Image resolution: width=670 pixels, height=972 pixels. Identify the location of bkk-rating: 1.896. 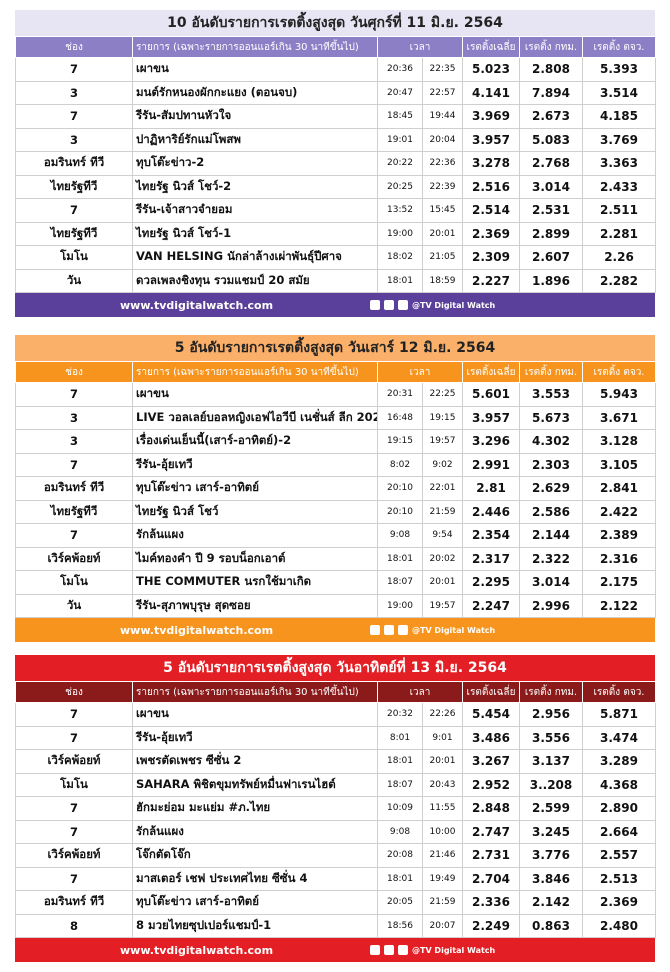
(551, 280).